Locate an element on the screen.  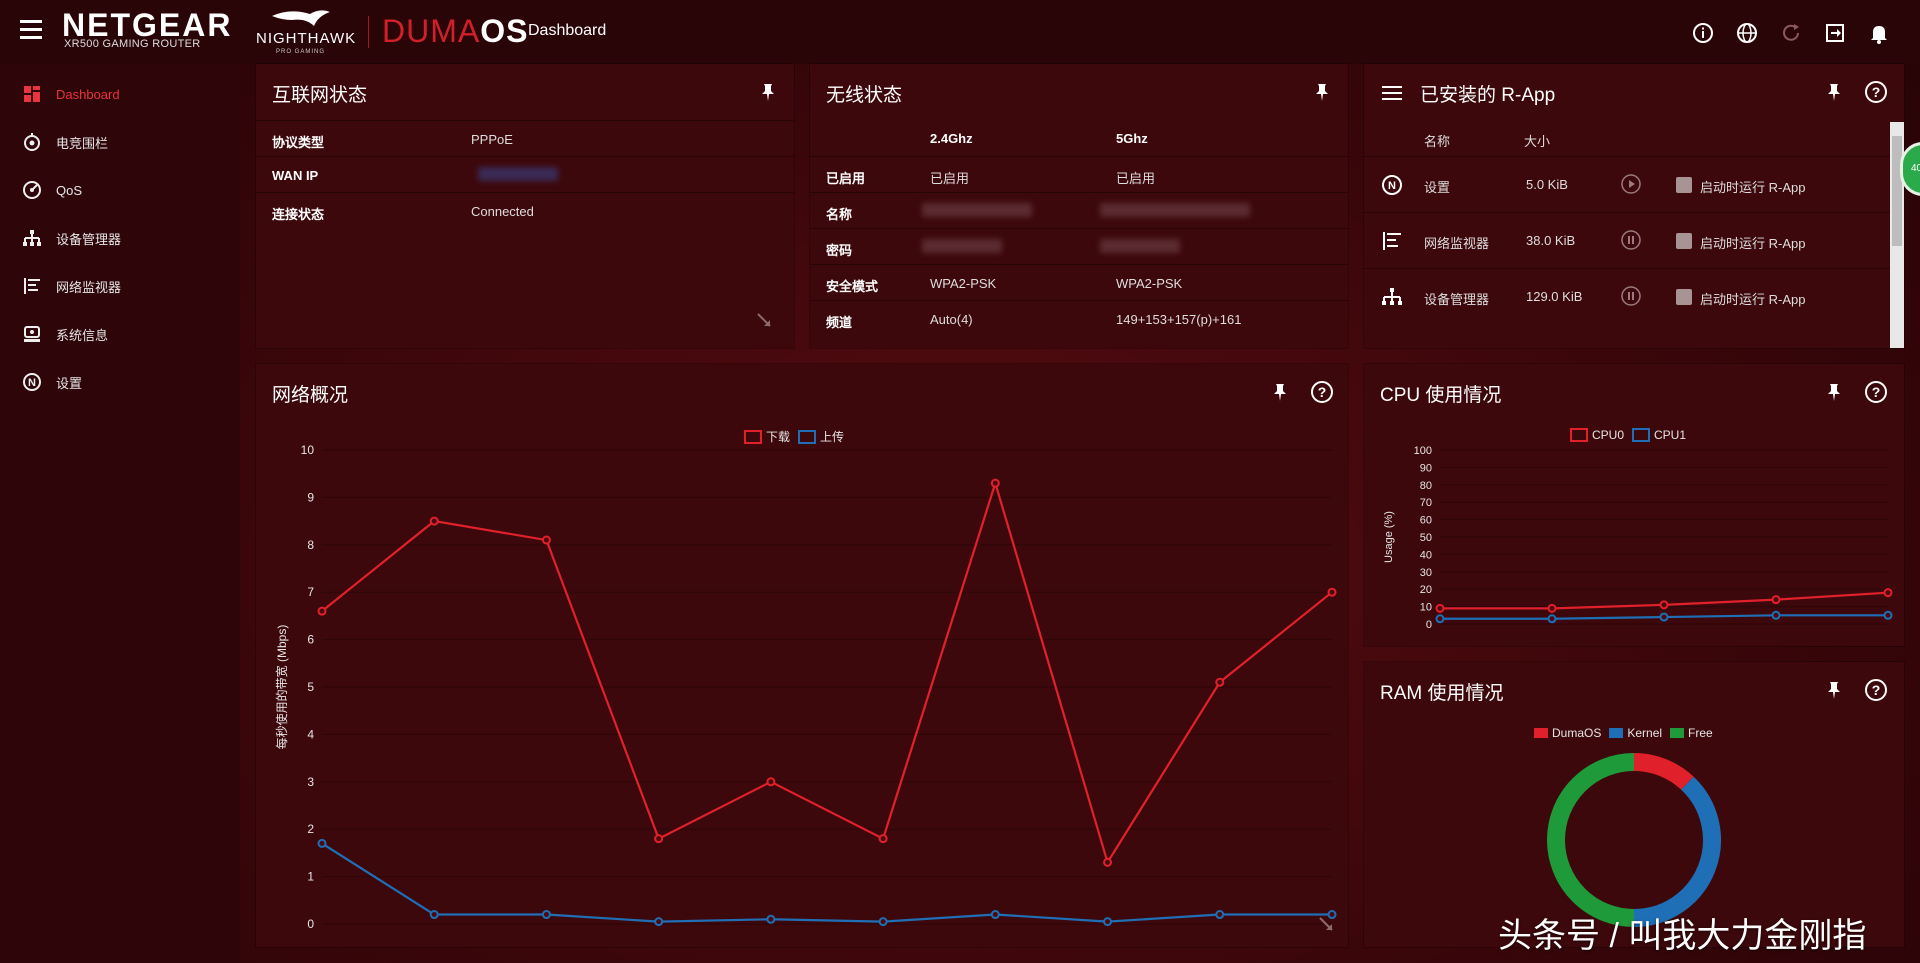
row-label: 安全模式 is located at coordinates (852, 286).